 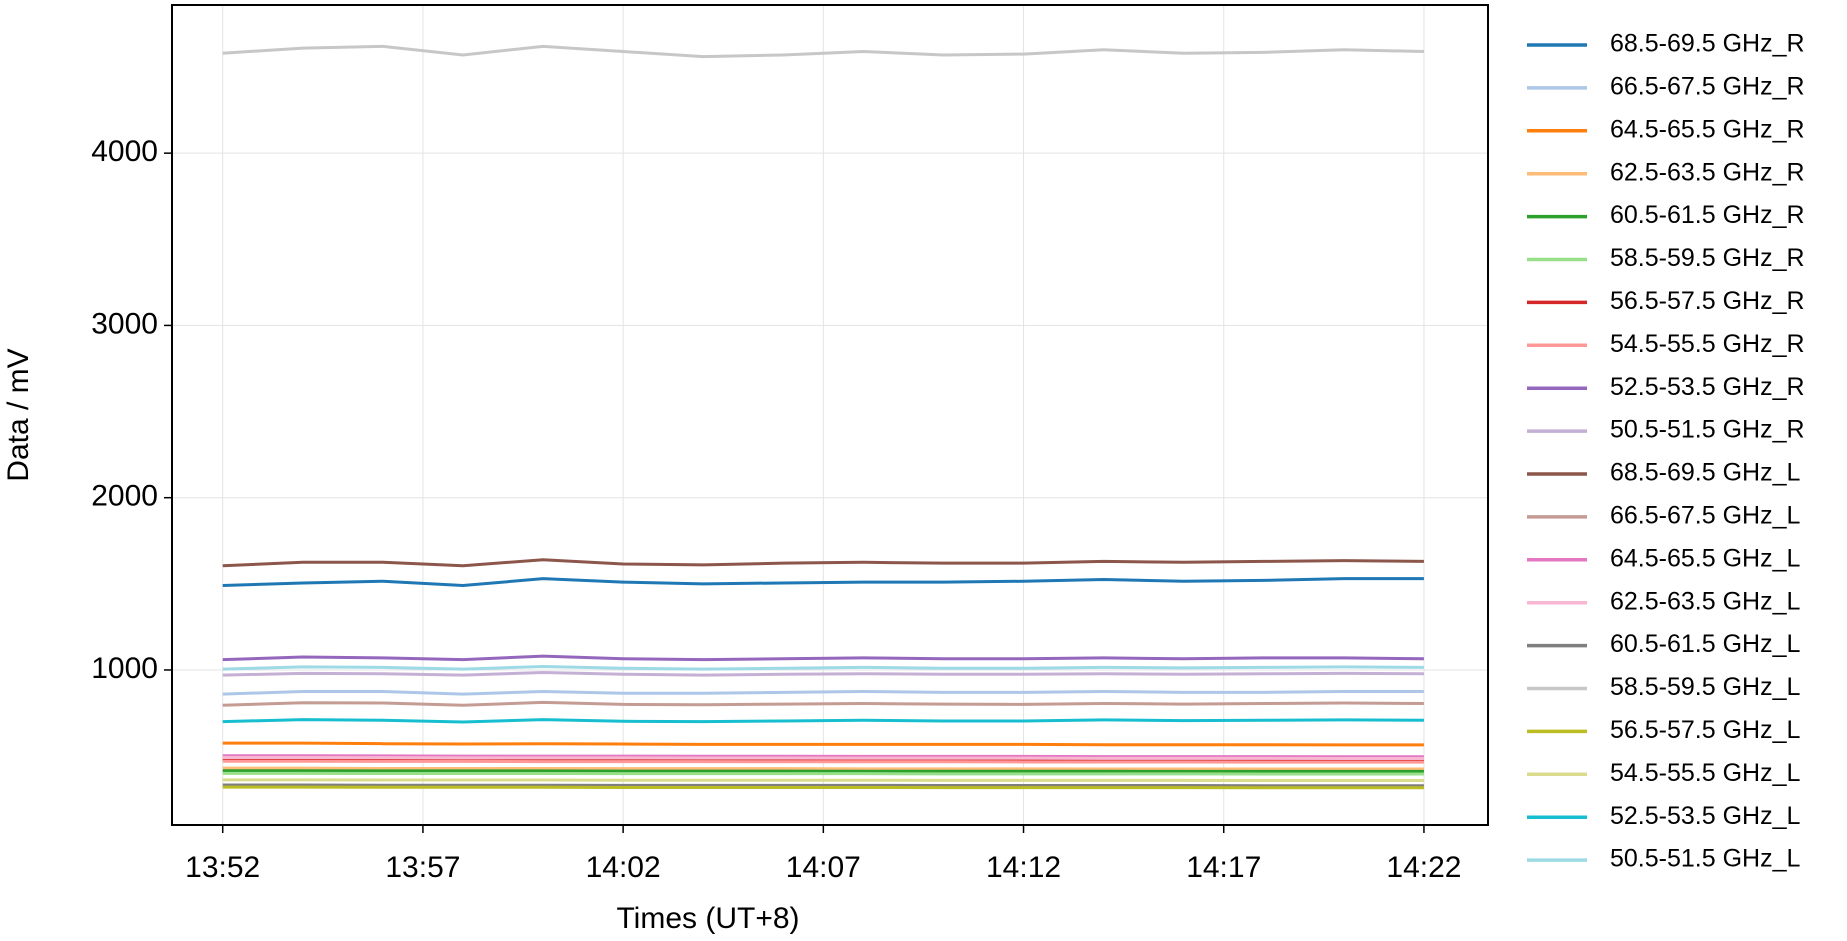 What do you see at coordinates (1707, 387) in the screenshot?
I see `legend-label: 52.5-53.5 GHz_R` at bounding box center [1707, 387].